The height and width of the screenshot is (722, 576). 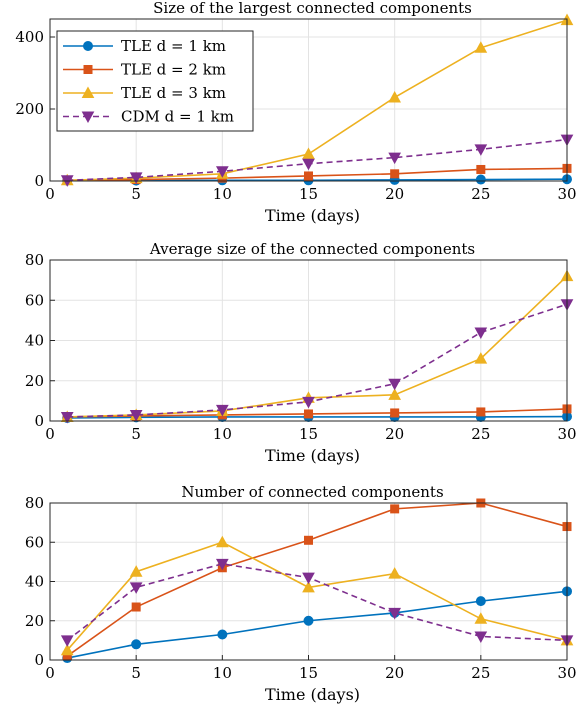 I want to click on chart-title: Number of connected components, so click(x=312, y=492).